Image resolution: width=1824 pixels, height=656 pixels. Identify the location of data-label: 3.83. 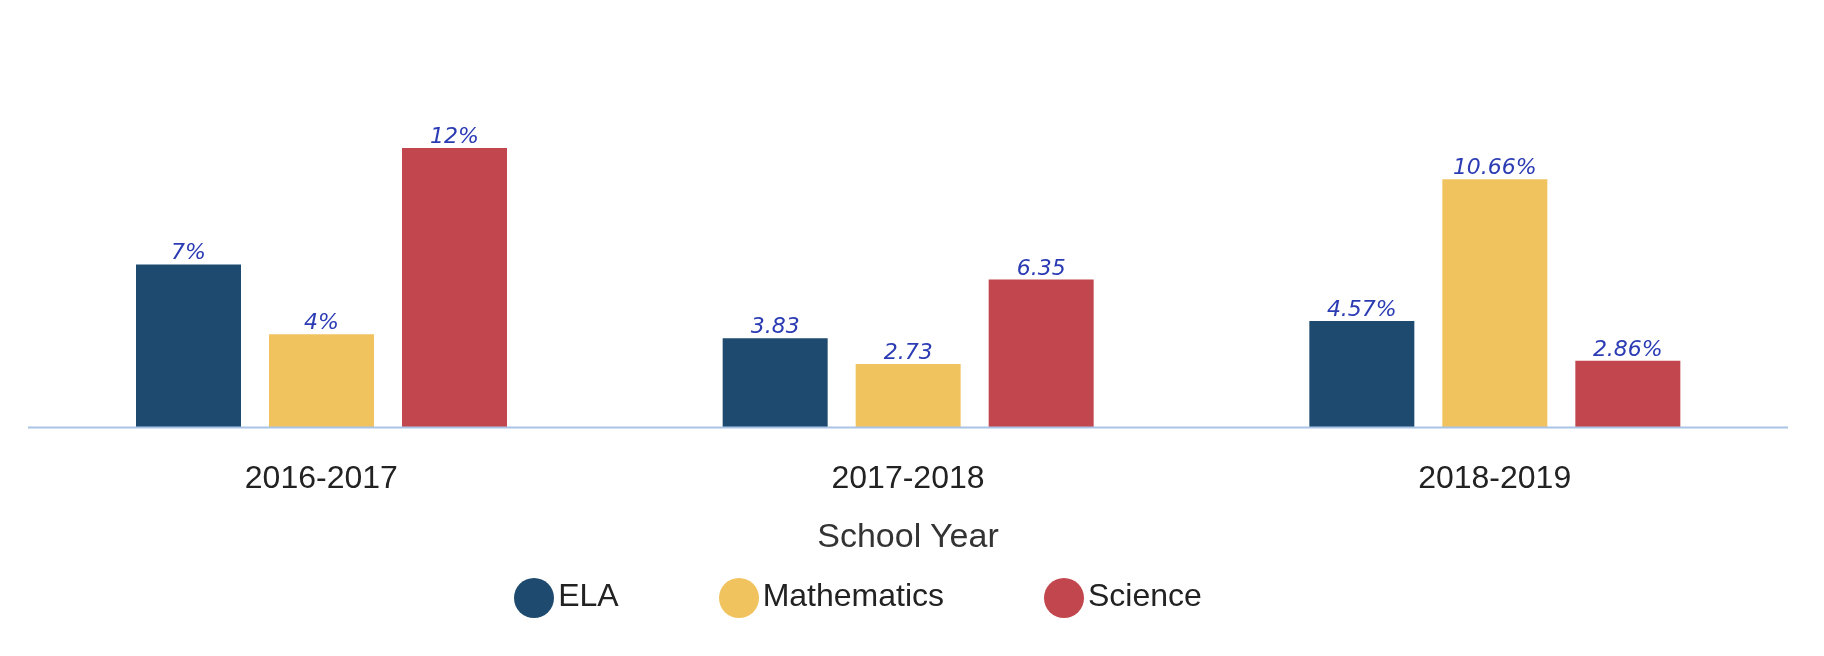
(775, 326).